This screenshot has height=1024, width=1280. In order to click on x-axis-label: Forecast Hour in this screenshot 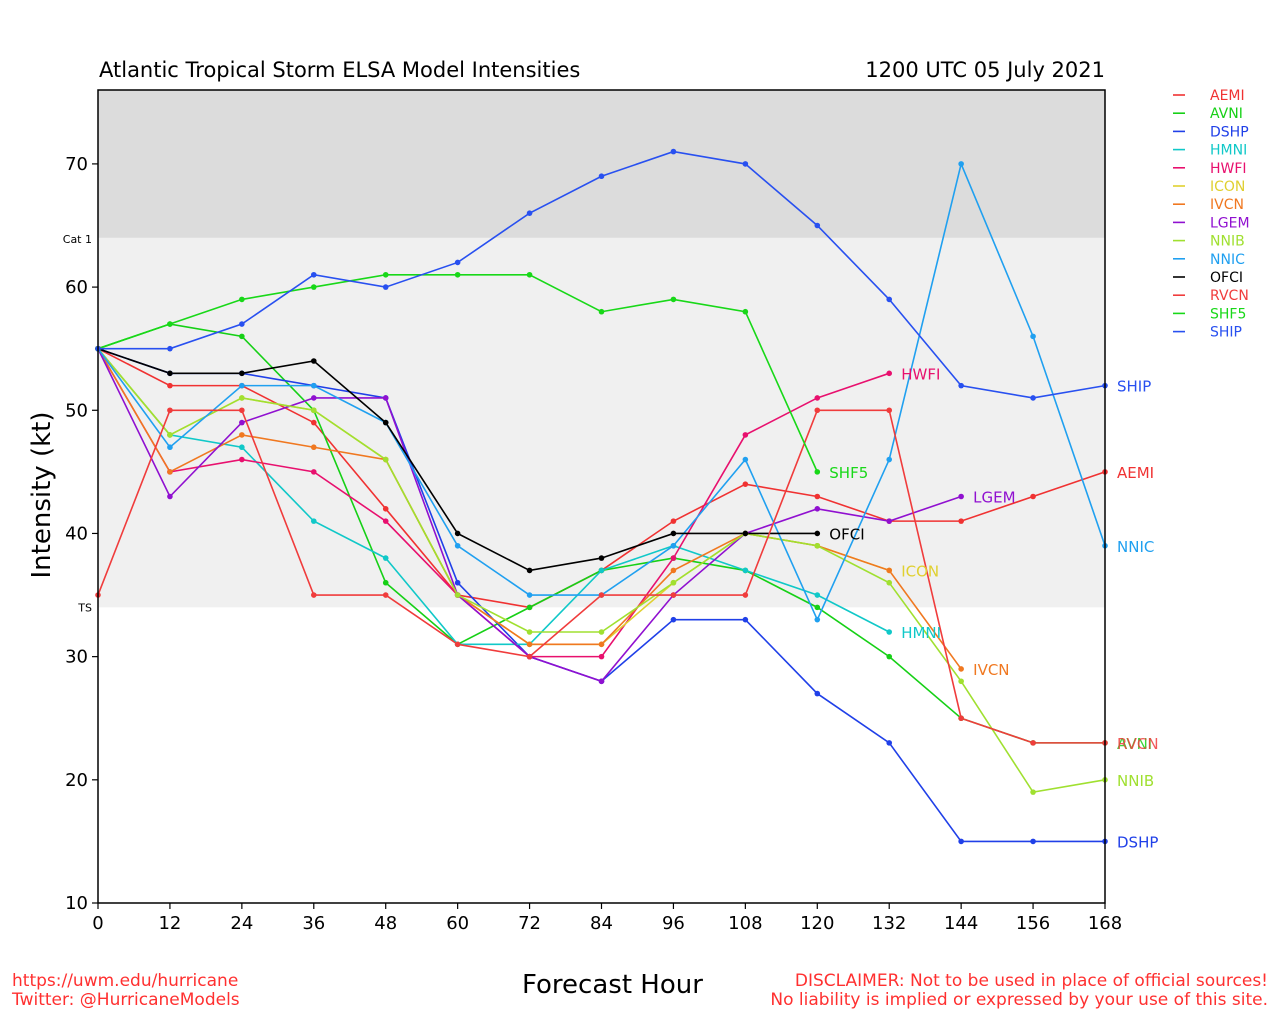, I will do `click(612, 985)`.